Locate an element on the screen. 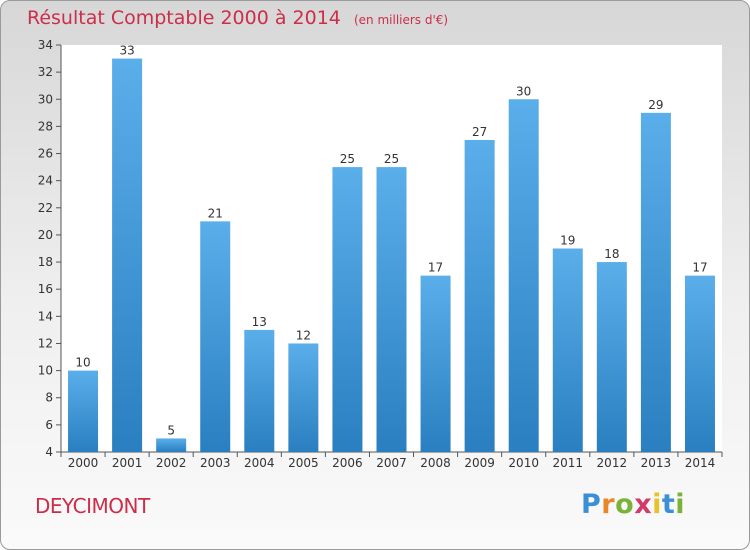 This screenshot has height=550, width=750. y-tick-label: 16 is located at coordinates (45, 289).